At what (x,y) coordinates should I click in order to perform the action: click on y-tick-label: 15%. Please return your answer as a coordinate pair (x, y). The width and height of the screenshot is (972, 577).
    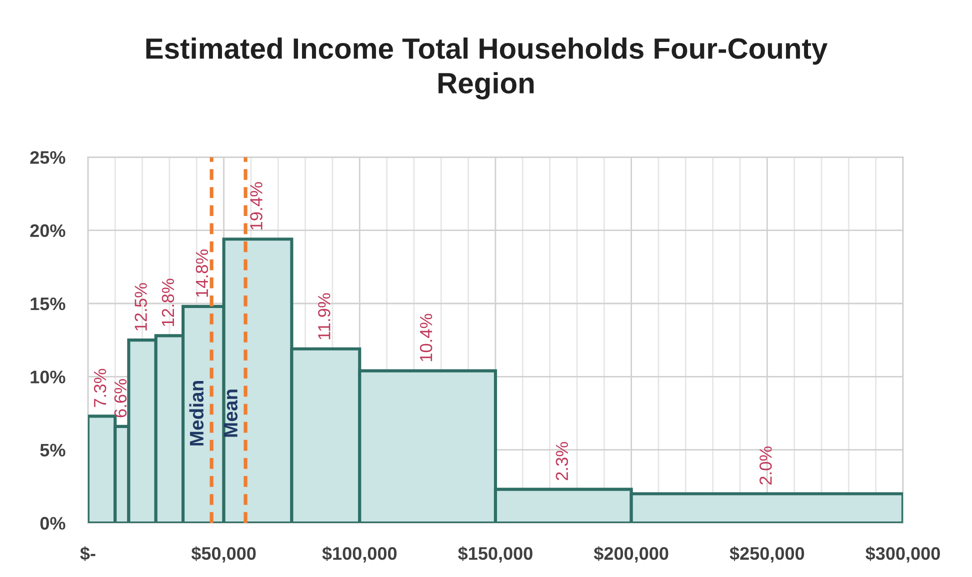
    Looking at the image, I should click on (48, 303).